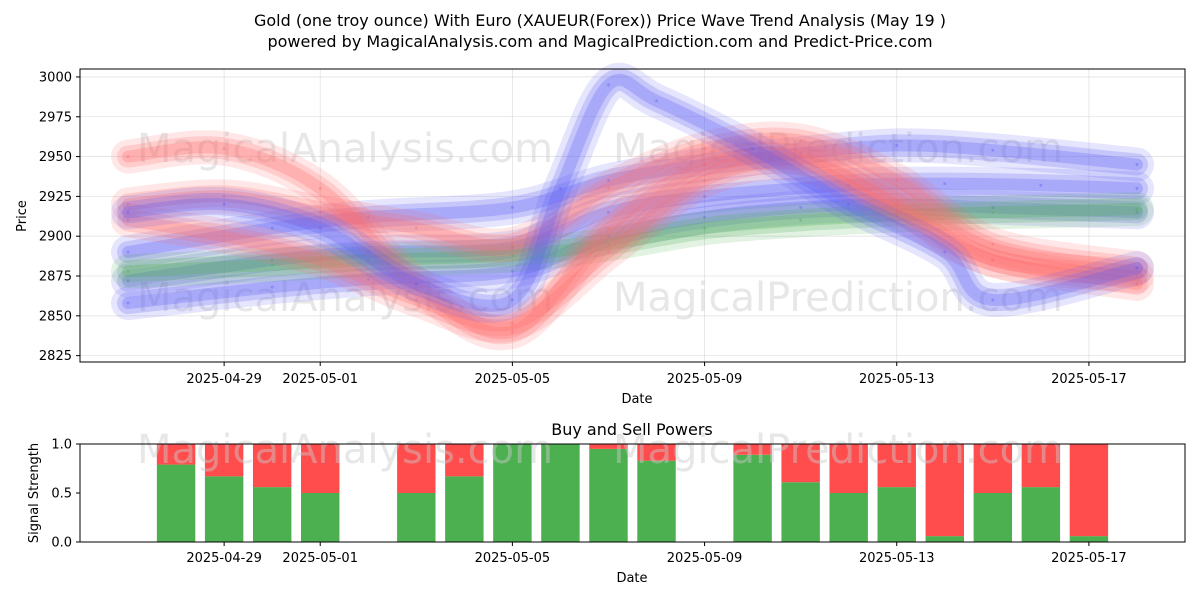  Describe the element at coordinates (513, 379) in the screenshot. I see `price-x-tick-label: 2025-05-05` at that location.